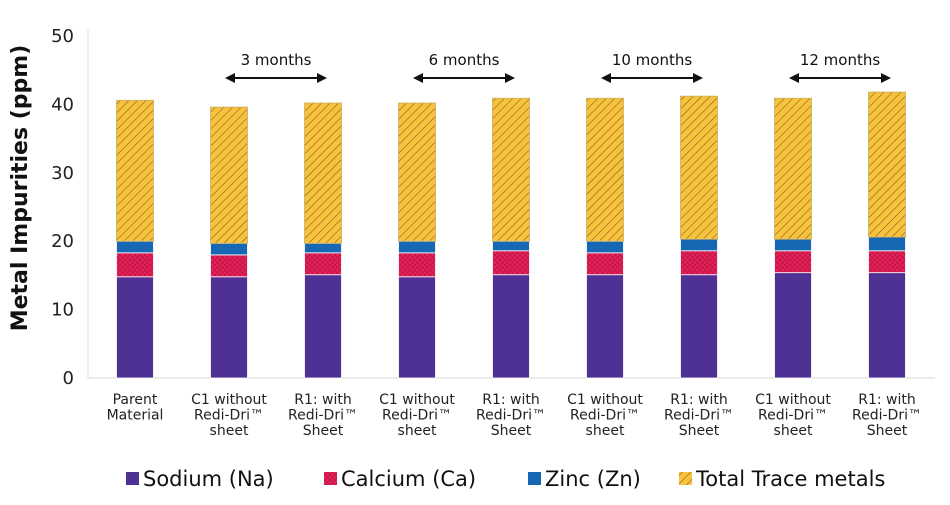 The width and height of the screenshot is (950, 505). I want to click on x-tick-label: Parent Material, so click(135, 408).